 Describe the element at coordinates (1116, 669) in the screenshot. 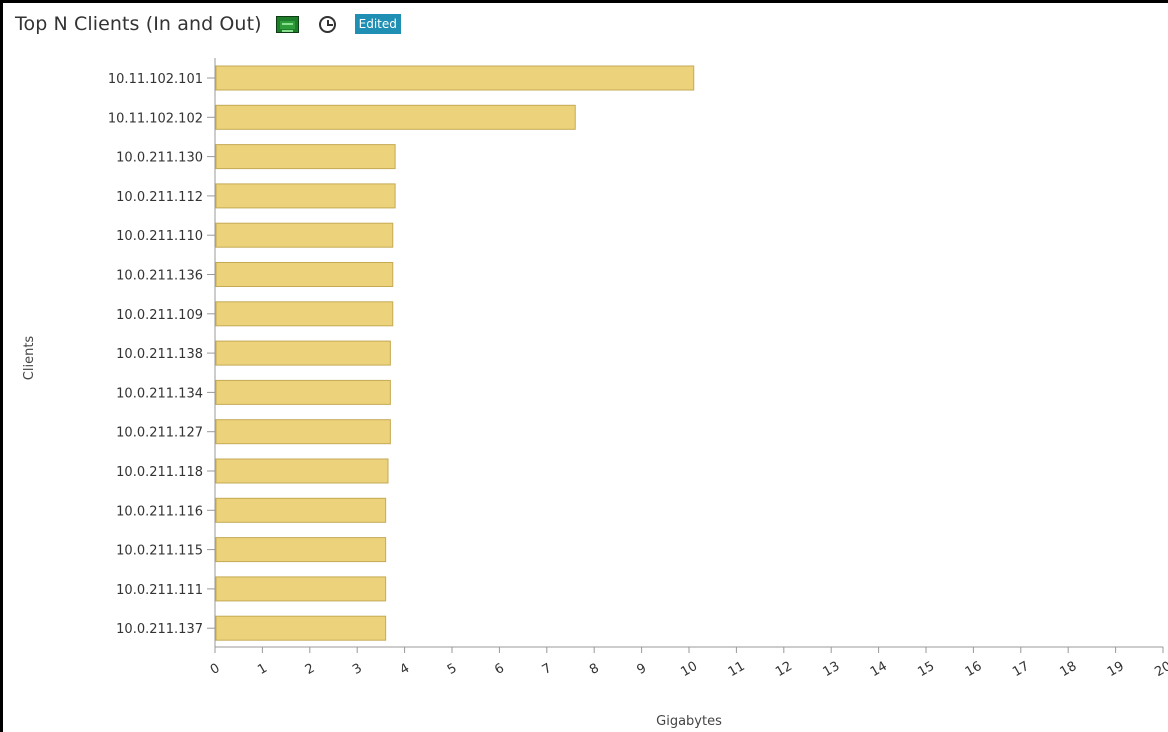

I see `x-tick-label: 19` at that location.